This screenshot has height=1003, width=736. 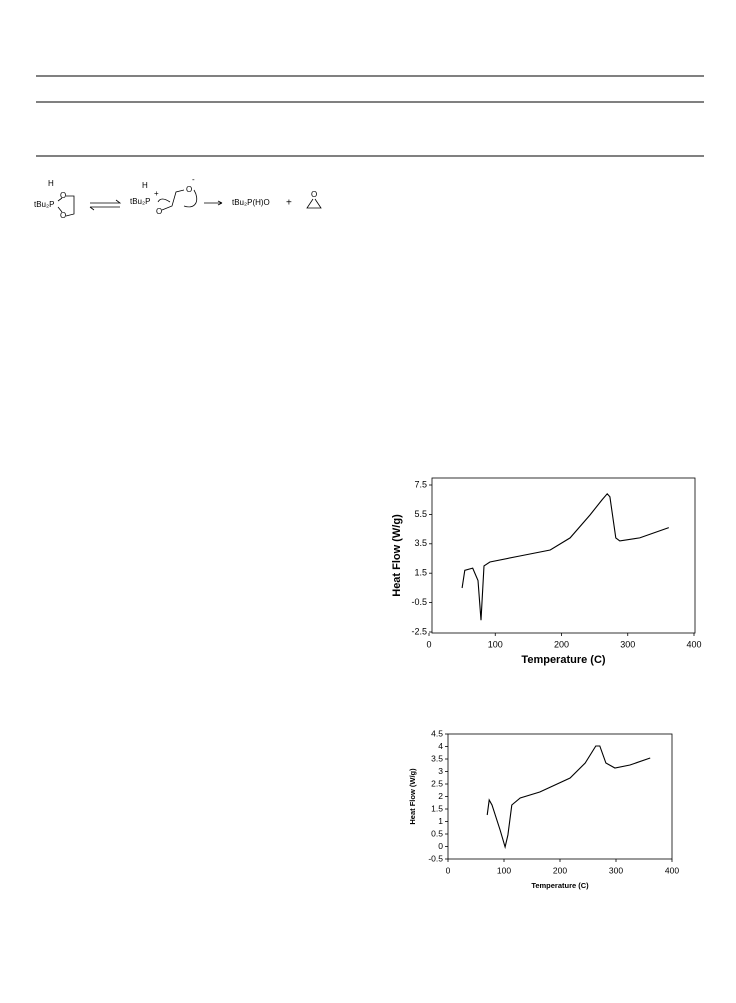 I want to click on charge: -, so click(x=193, y=179).